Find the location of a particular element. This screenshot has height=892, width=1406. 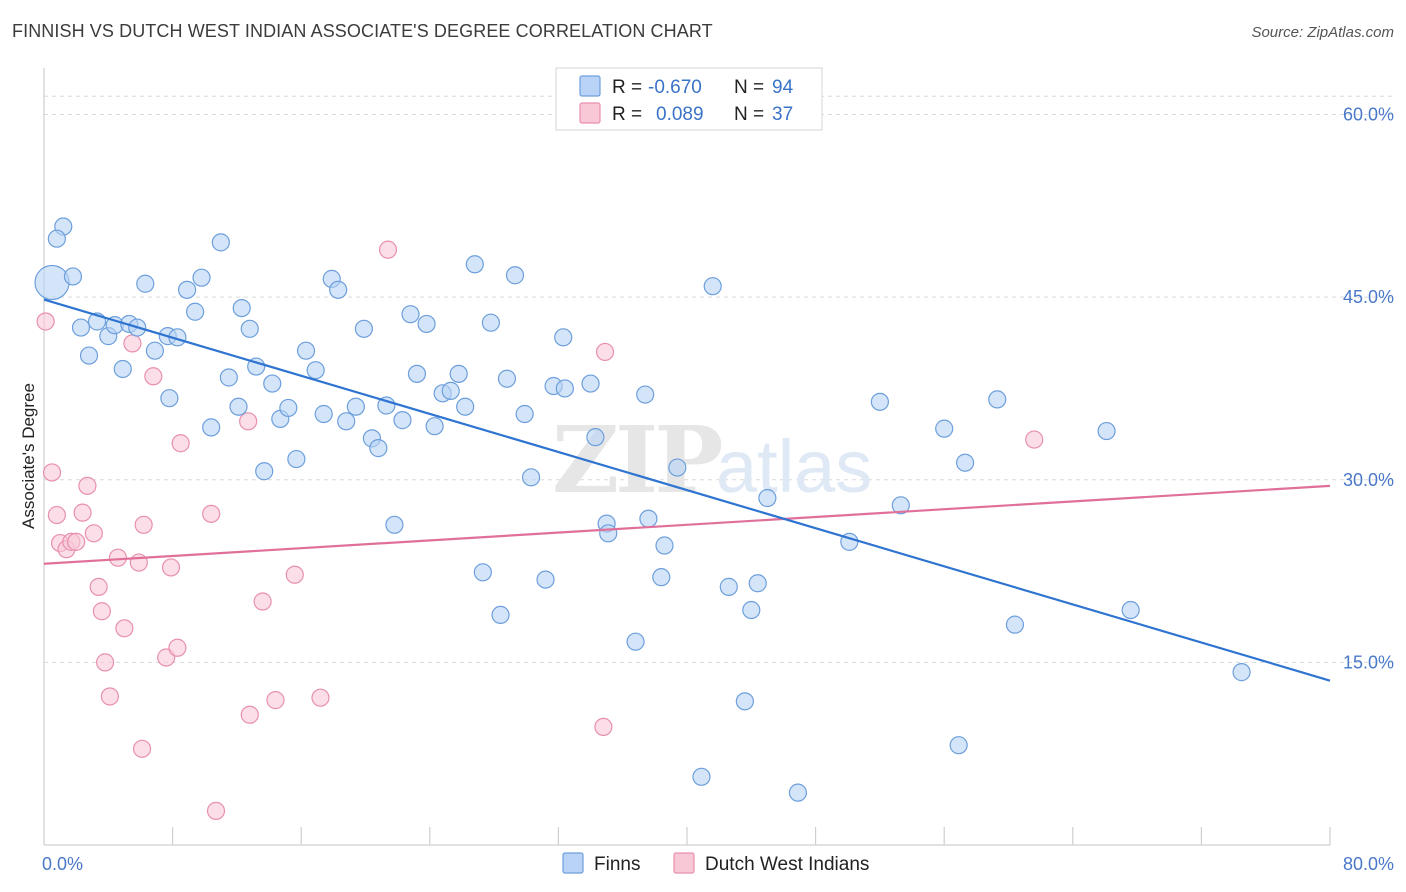

y-tick-label: 15.0% is located at coordinates (1368, 662).